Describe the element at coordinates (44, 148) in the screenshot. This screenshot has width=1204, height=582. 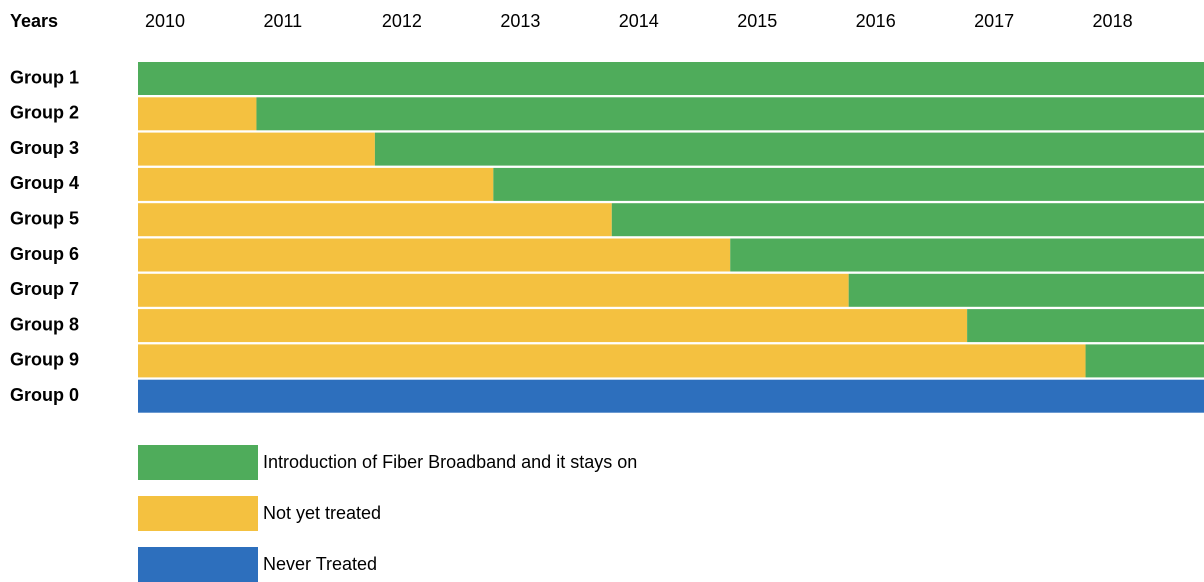
I see `group-label: Group 3` at that location.